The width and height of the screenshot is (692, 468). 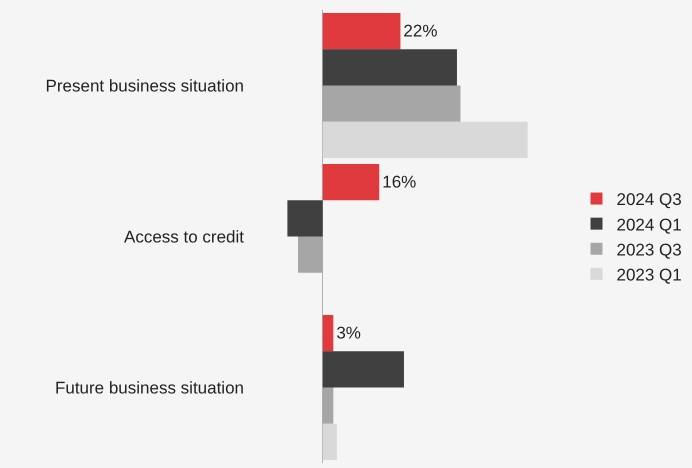 What do you see at coordinates (184, 236) in the screenshot?
I see `y-tick-label: Access to credit` at bounding box center [184, 236].